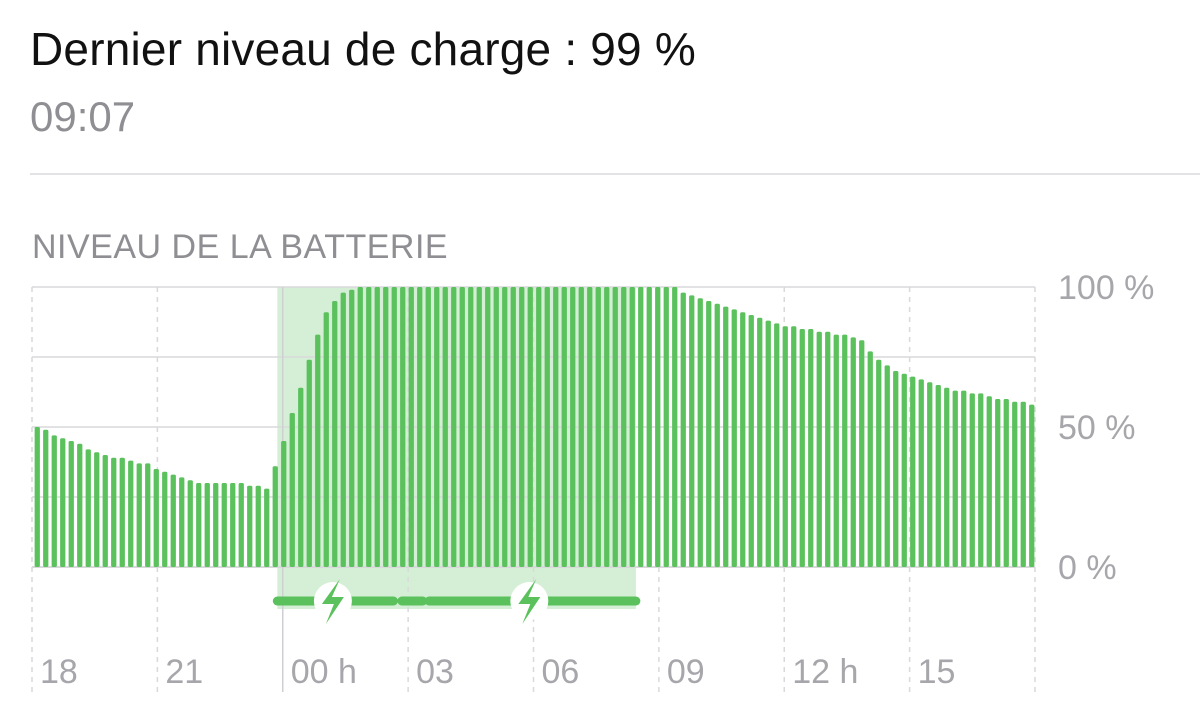 Image resolution: width=1200 pixels, height=727 pixels. Describe the element at coordinates (83, 116) in the screenshot. I see `last-charge-time: 09:07` at that location.